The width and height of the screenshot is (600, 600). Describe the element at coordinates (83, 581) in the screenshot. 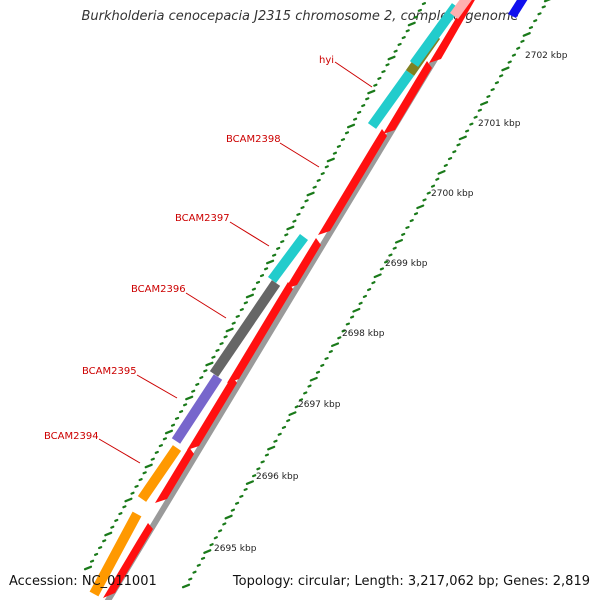

I see `accession-text: Accession: NC_011001` at that location.